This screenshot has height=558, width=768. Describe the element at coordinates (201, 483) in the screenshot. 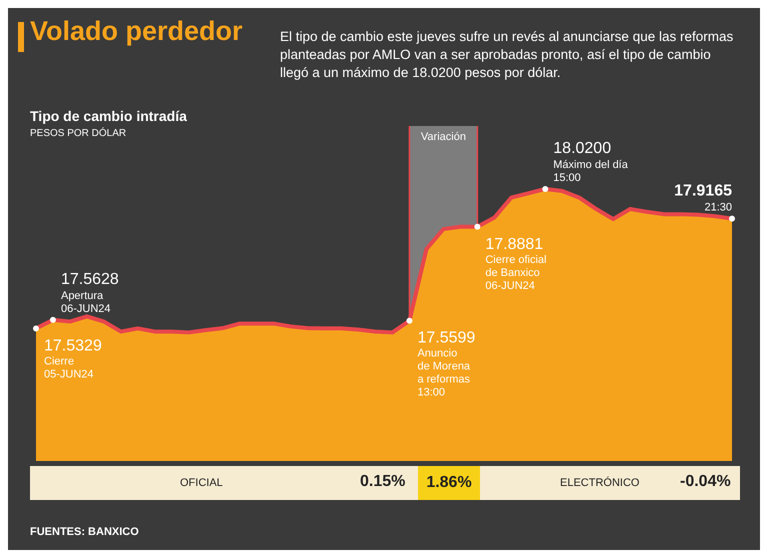

I see `text: OFICIAL` at that location.